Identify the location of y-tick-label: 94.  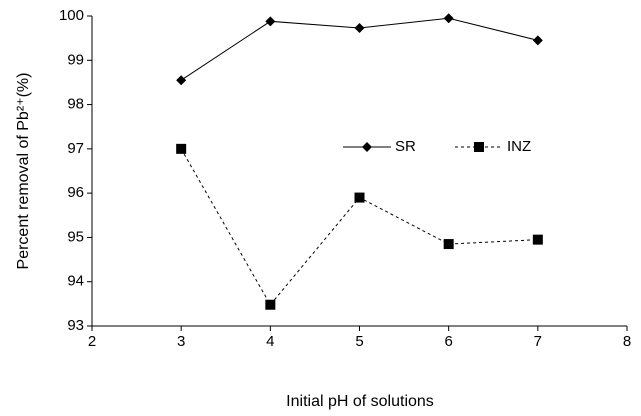
(75, 281).